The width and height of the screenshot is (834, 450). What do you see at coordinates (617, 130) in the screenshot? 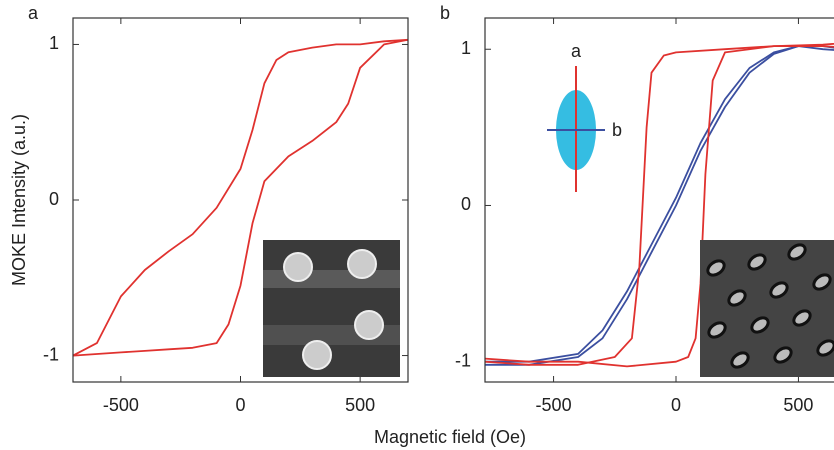
I see `annotation: b` at bounding box center [617, 130].